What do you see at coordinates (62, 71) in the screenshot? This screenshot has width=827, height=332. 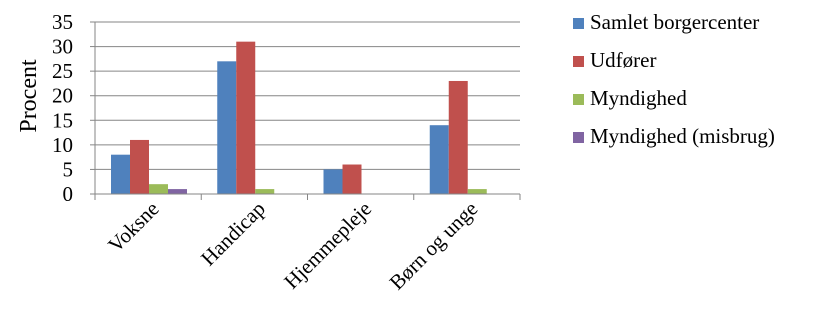 I see `y-tick-label: 25` at bounding box center [62, 71].